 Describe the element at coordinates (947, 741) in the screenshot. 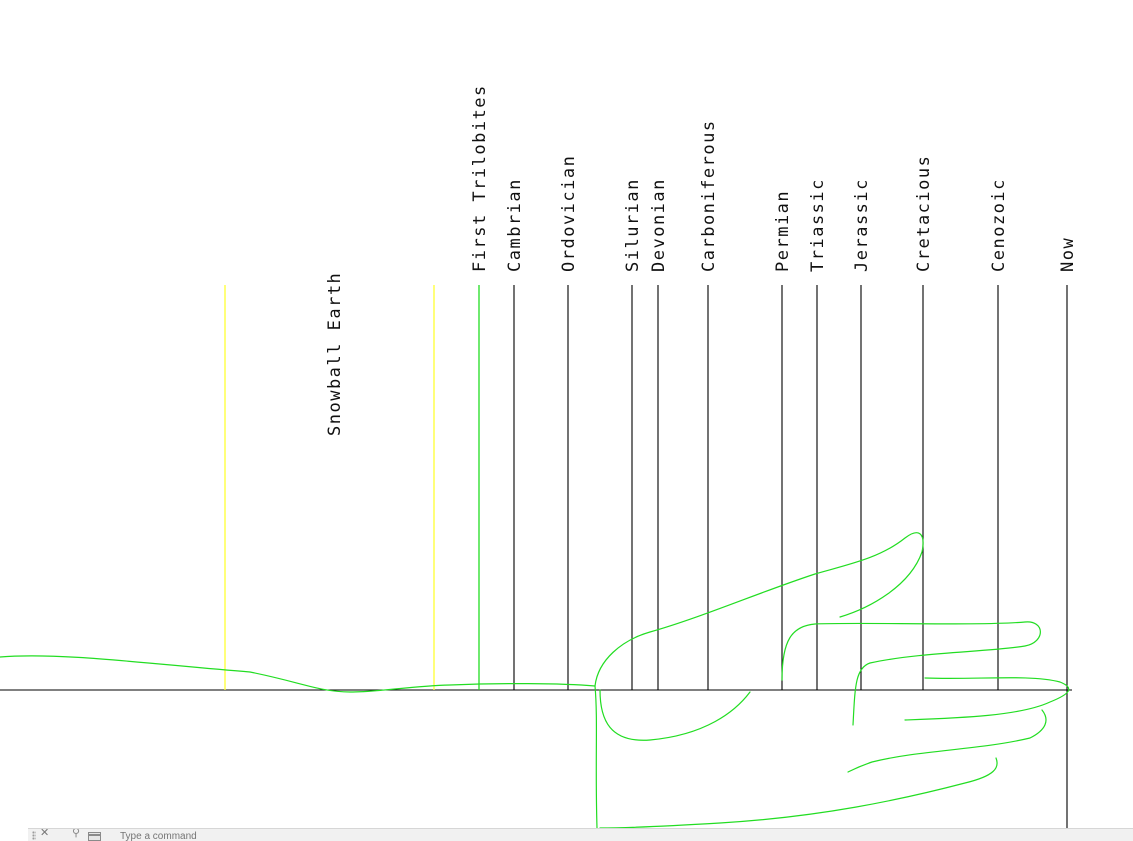

I see `sketch-ring-finger` at that location.